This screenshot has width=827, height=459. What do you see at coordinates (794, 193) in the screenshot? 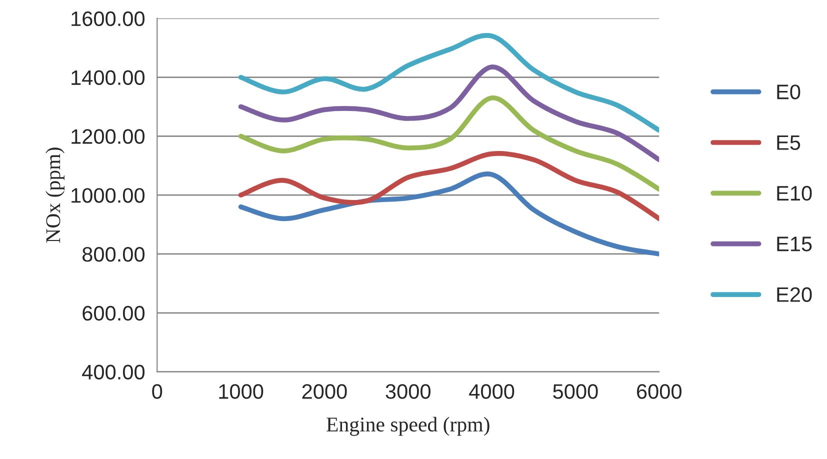
I see `legend-label: E10` at bounding box center [794, 193].